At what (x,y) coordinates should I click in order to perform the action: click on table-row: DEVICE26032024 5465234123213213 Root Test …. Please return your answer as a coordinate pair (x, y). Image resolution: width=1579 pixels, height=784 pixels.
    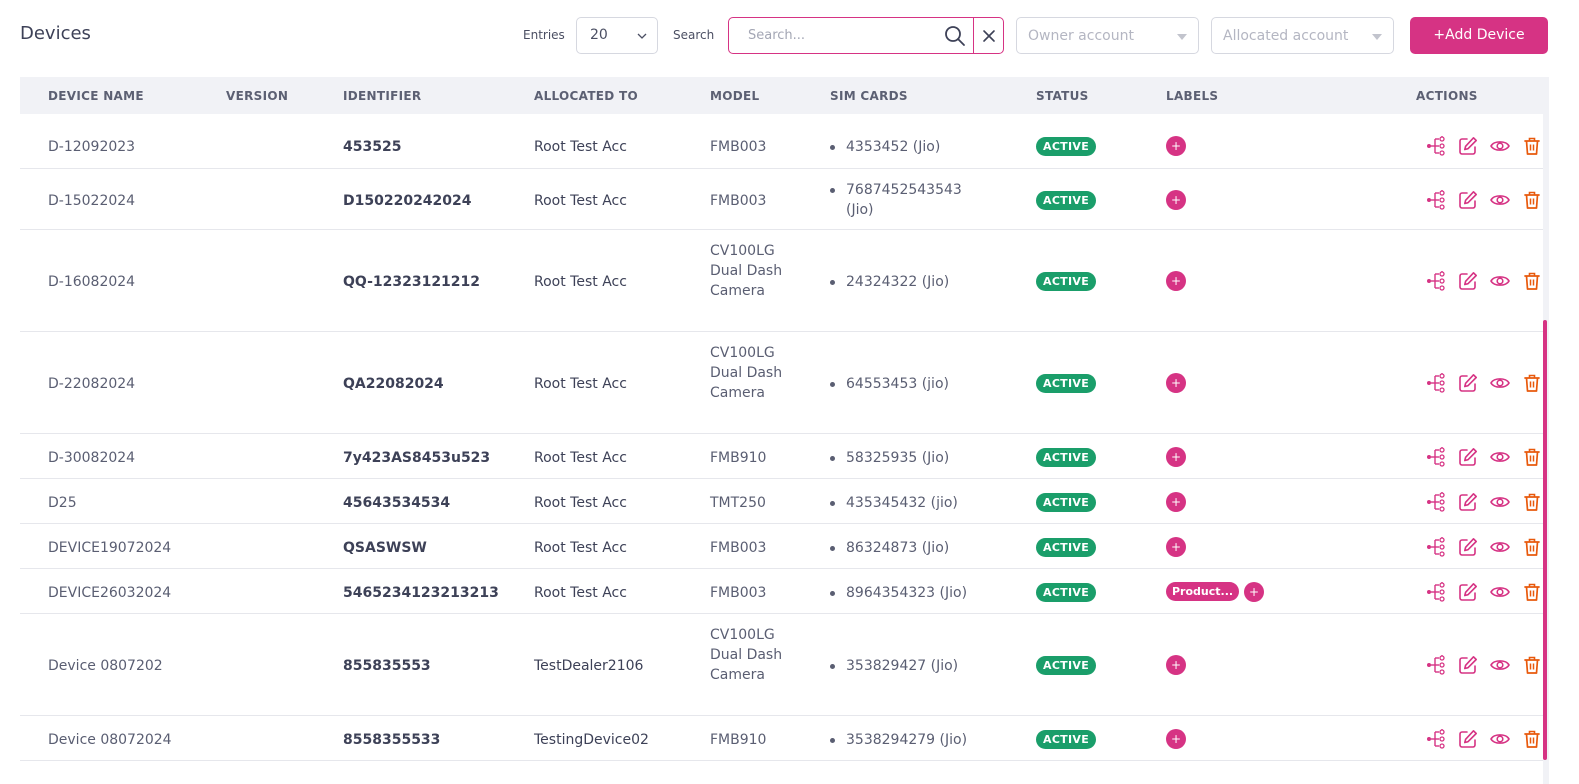
    Looking at the image, I should click on (782, 591).